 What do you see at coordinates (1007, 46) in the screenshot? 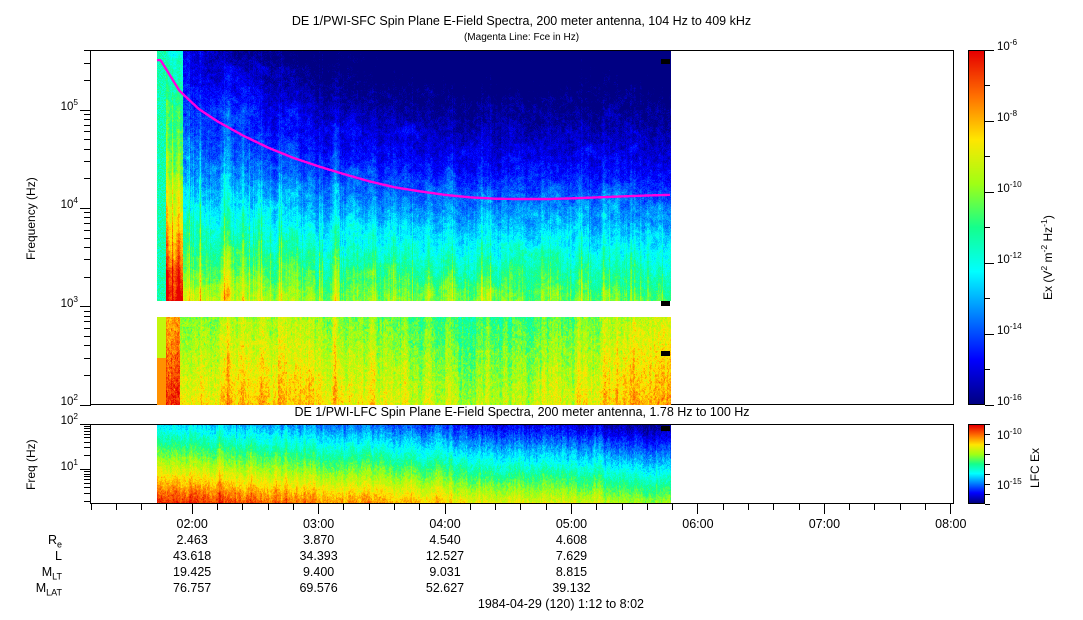
I see `upper-colorbar-tick-label: 10⁻⁶` at bounding box center [1007, 46].